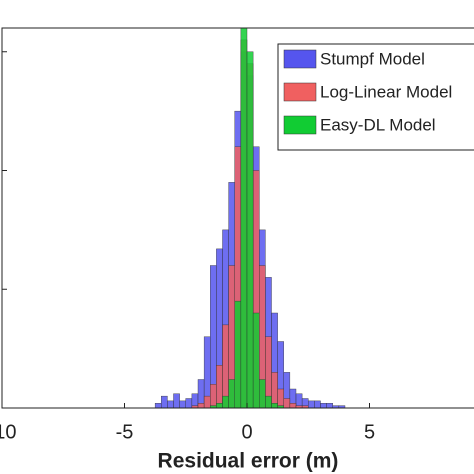  I want to click on x-axis-title: Residual error (m), so click(248, 461).